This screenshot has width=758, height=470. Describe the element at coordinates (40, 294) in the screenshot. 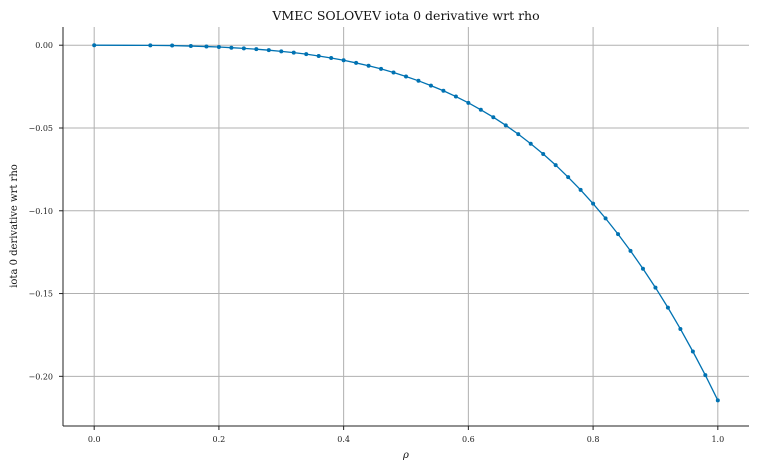

I see `y-tick-label: −0.15` at that location.